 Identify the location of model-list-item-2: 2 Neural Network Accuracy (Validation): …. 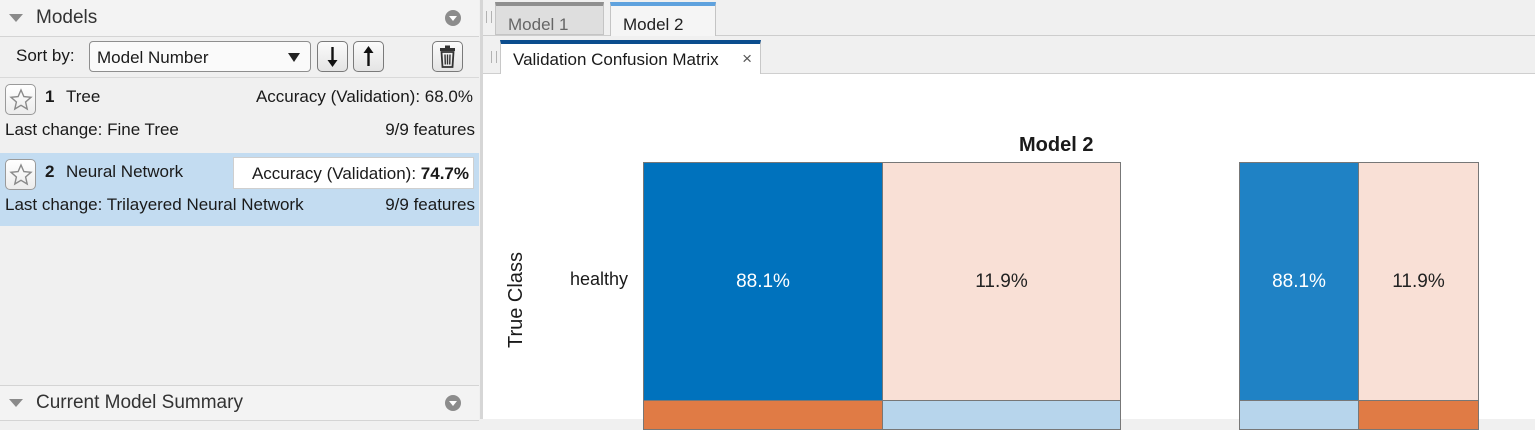
(239, 189).